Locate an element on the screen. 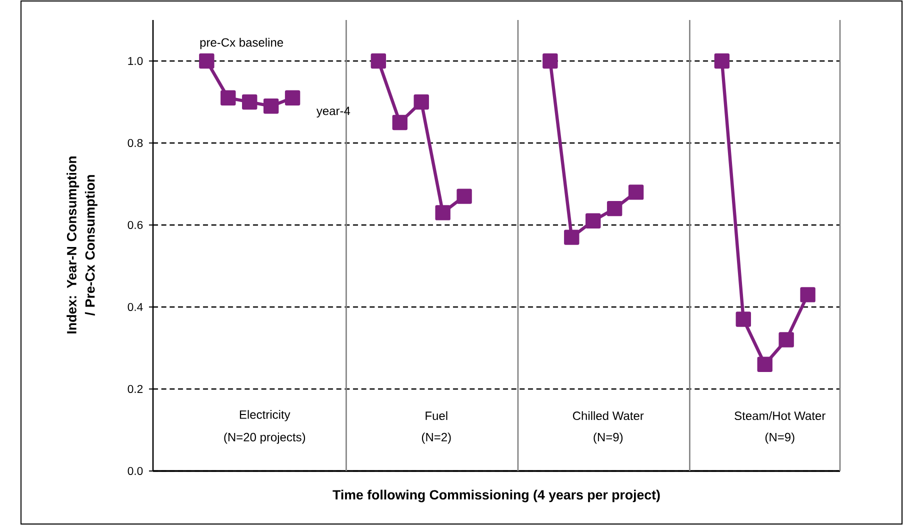 This screenshot has width=903, height=525. annotation: (N=2) is located at coordinates (436, 438).